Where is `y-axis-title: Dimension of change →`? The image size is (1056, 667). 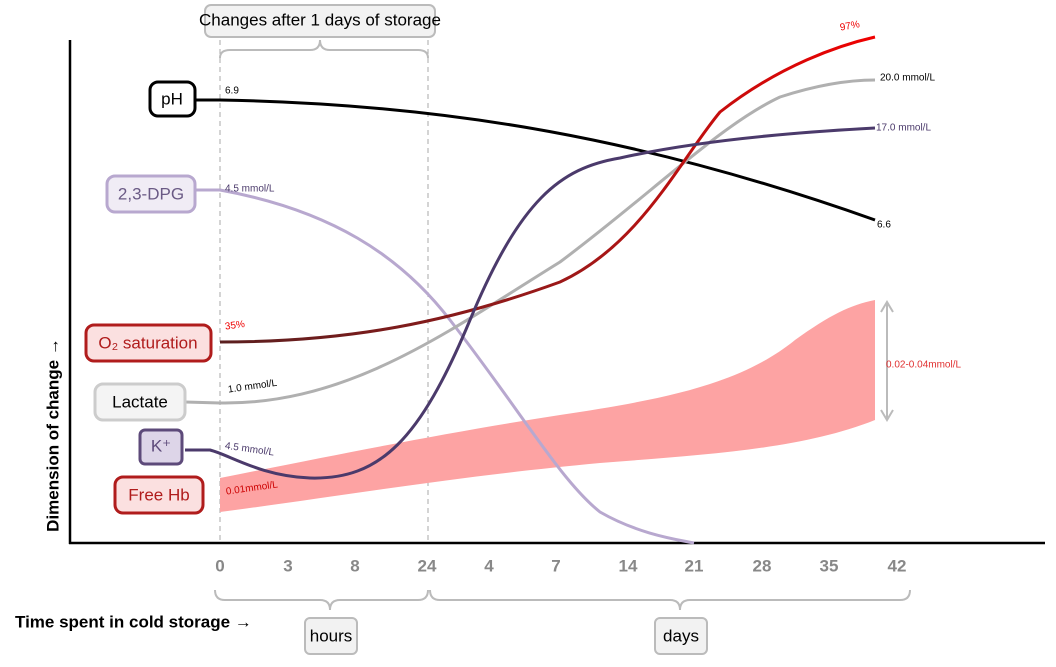 y-axis-title: Dimension of change → is located at coordinates (52, 435).